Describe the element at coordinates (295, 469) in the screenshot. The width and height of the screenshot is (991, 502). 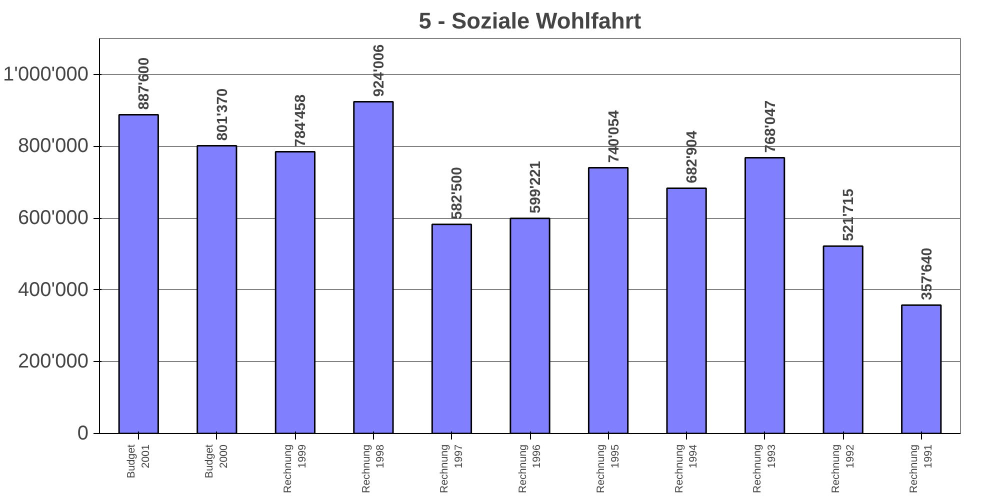
I see `x-tick-label: Rechnung 1999` at that location.